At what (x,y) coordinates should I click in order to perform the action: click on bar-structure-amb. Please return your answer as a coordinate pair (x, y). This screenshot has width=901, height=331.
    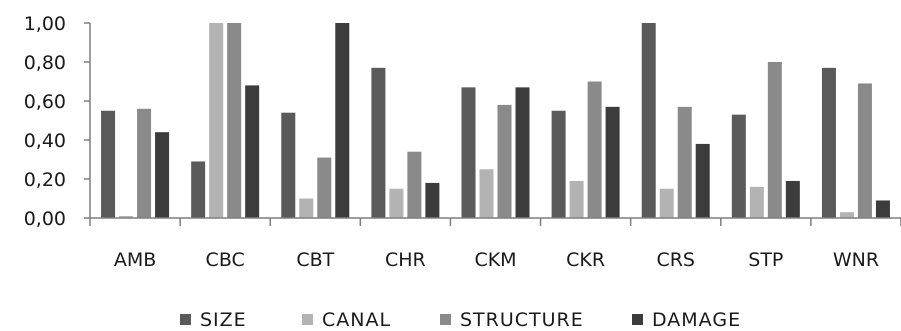
    Looking at the image, I should click on (144, 163).